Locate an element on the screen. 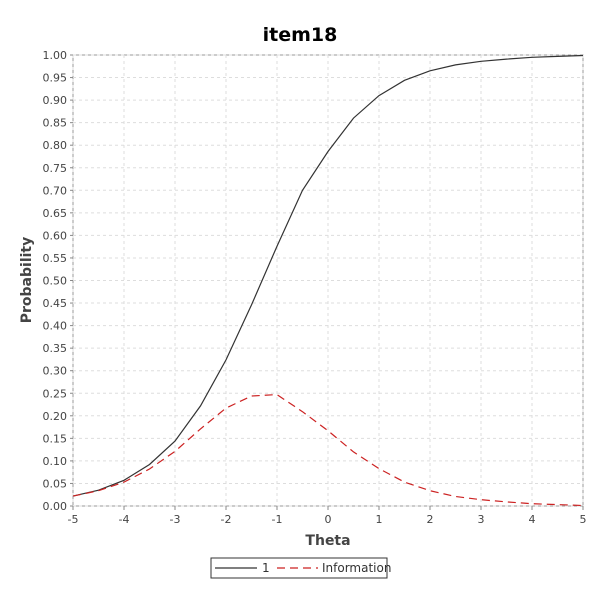 This screenshot has height=604, width=600. legend-box is located at coordinates (299, 568).